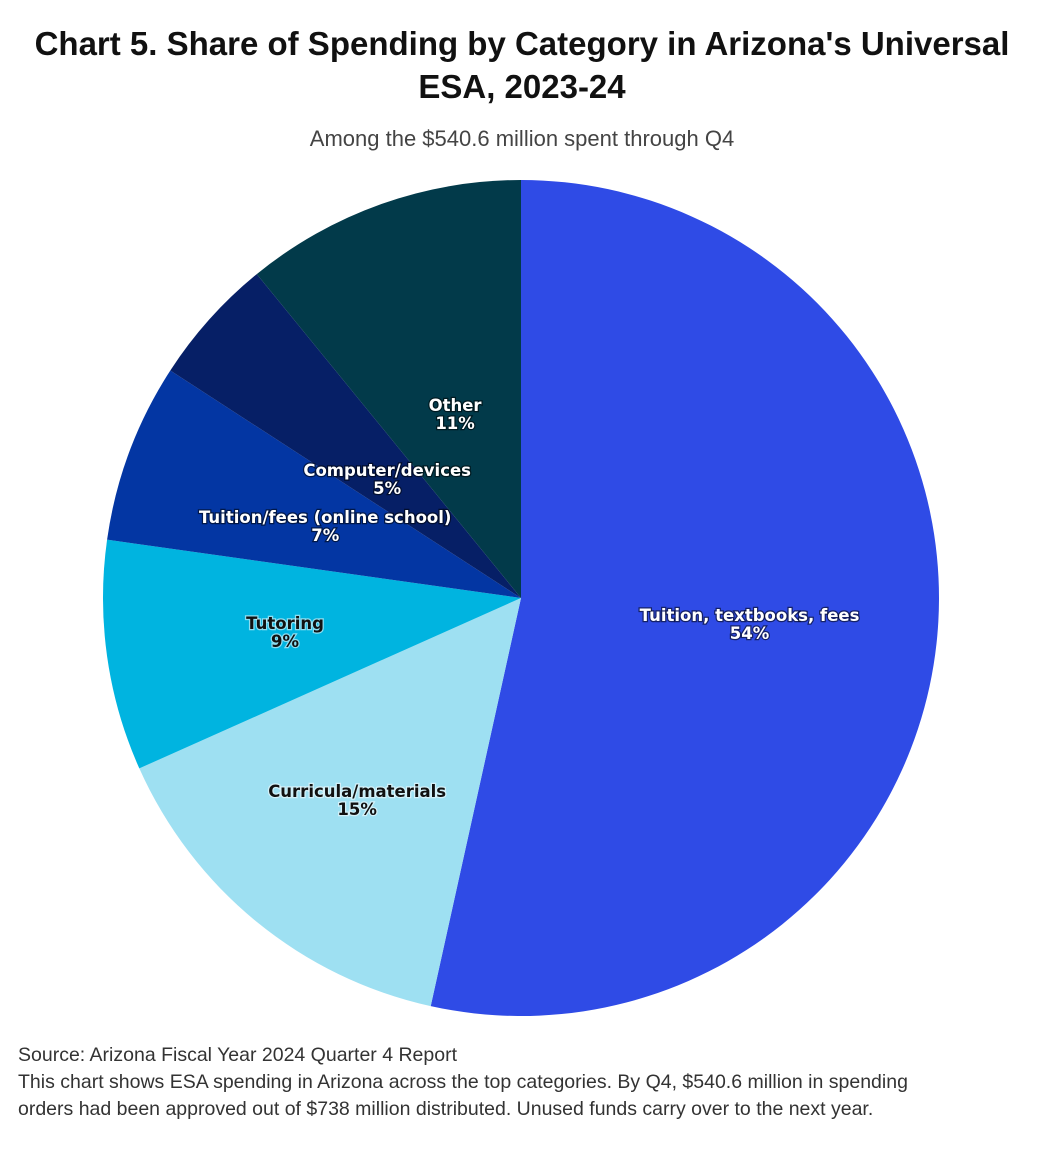 The height and width of the screenshot is (1150, 1044). What do you see at coordinates (456, 405) in the screenshot?
I see `slice-label-other: Other` at bounding box center [456, 405].